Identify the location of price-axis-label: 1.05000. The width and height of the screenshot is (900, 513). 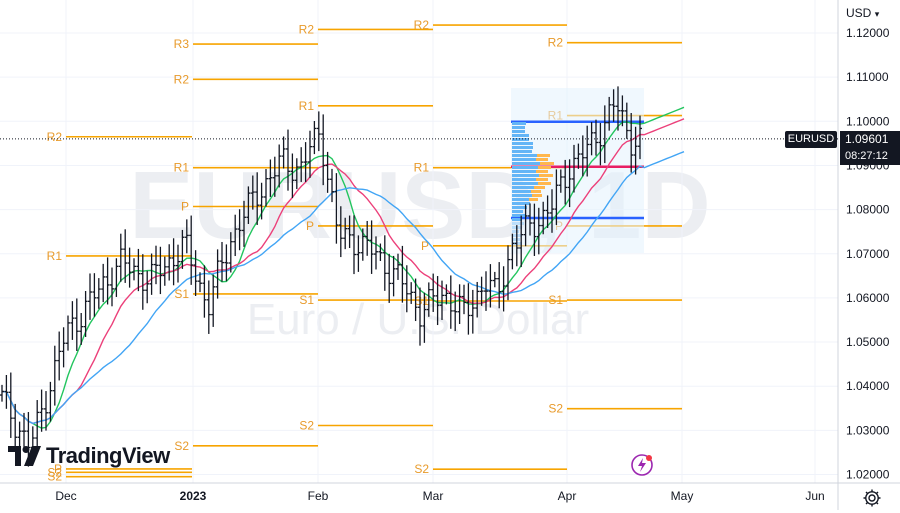
(868, 342).